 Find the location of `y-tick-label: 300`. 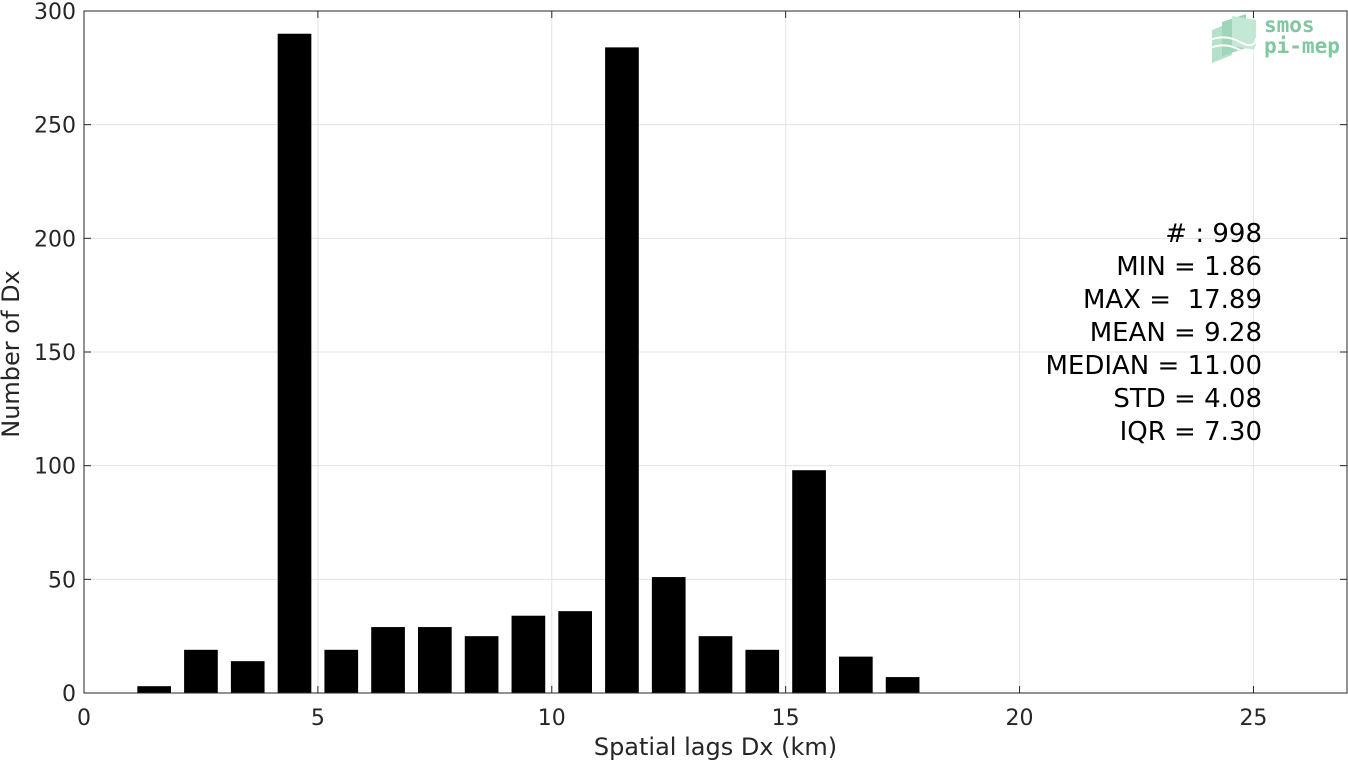

y-tick-label: 300 is located at coordinates (55, 12).